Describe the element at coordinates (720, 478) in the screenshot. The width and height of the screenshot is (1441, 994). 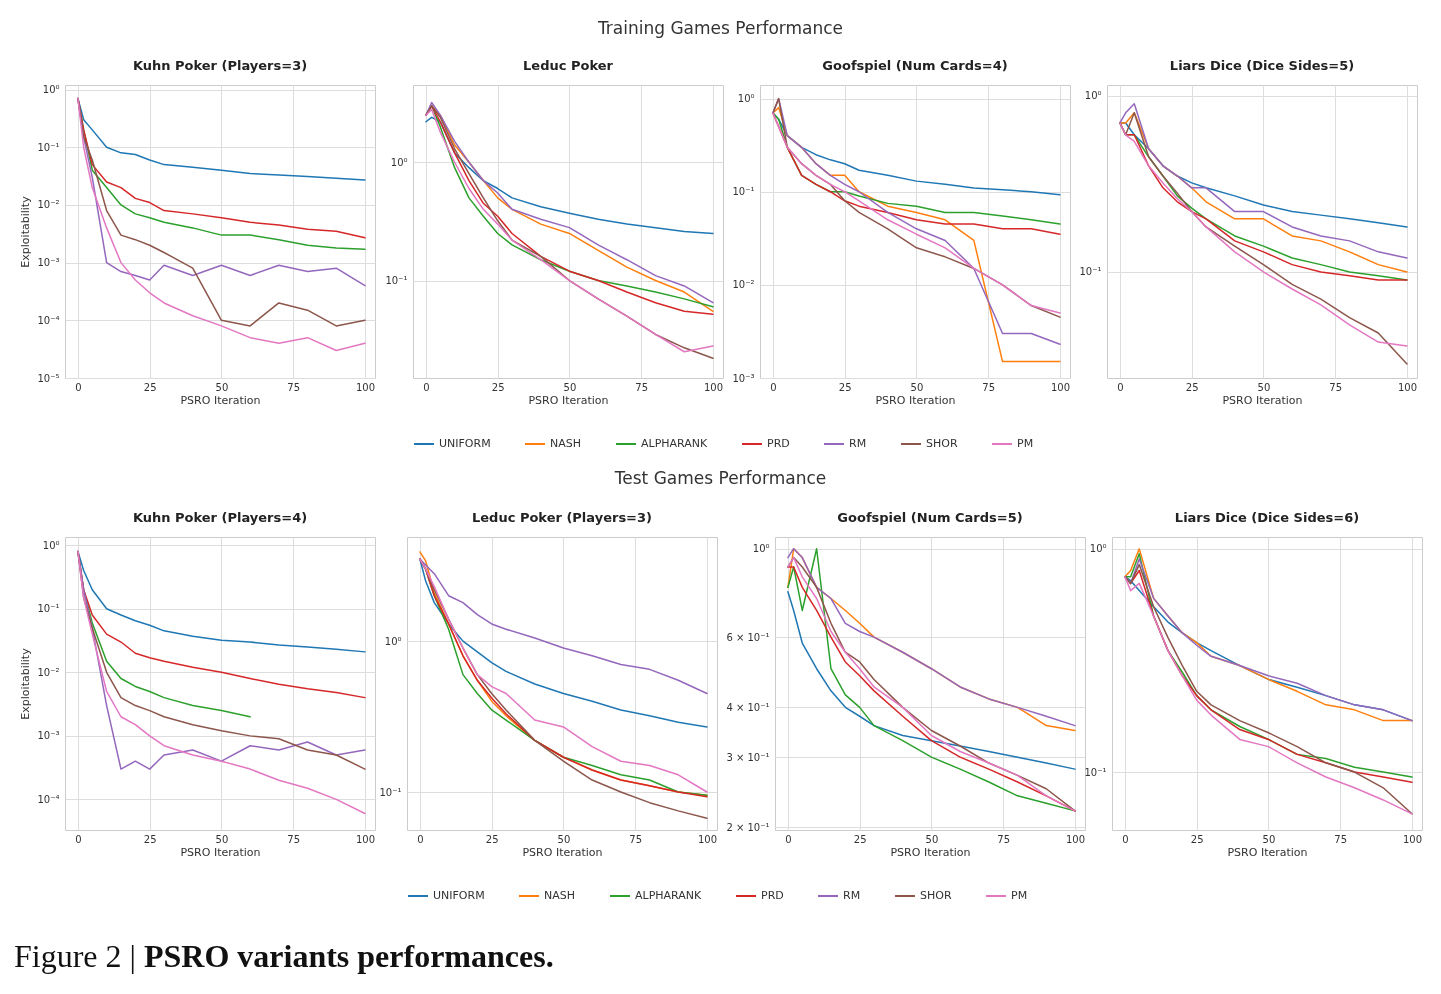
I see `text: Test Games Performance` at that location.